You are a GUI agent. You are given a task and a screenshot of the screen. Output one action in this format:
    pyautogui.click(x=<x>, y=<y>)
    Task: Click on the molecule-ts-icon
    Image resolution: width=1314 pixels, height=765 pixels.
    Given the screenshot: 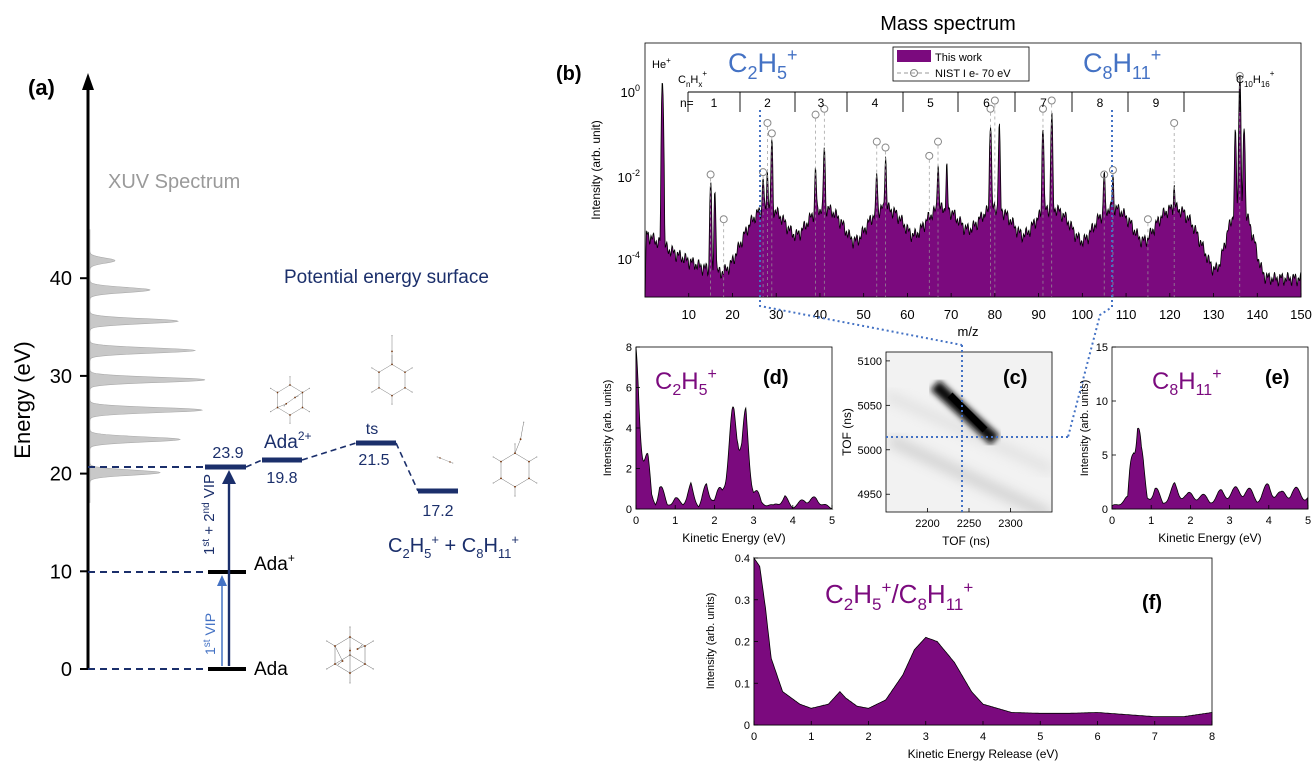 What is the action you would take?
    pyautogui.click(x=392, y=370)
    